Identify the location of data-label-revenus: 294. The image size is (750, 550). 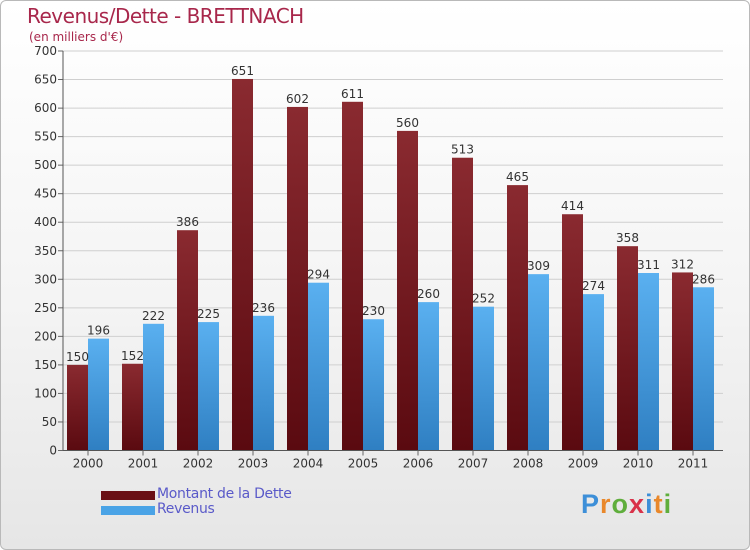
(318, 275).